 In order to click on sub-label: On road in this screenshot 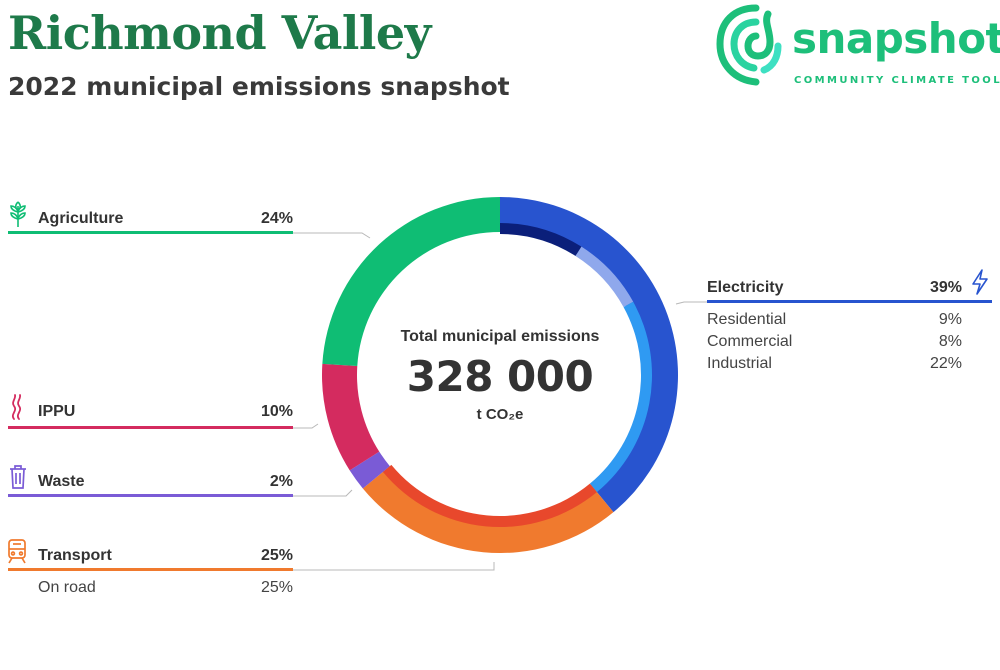, I will do `click(67, 587)`.